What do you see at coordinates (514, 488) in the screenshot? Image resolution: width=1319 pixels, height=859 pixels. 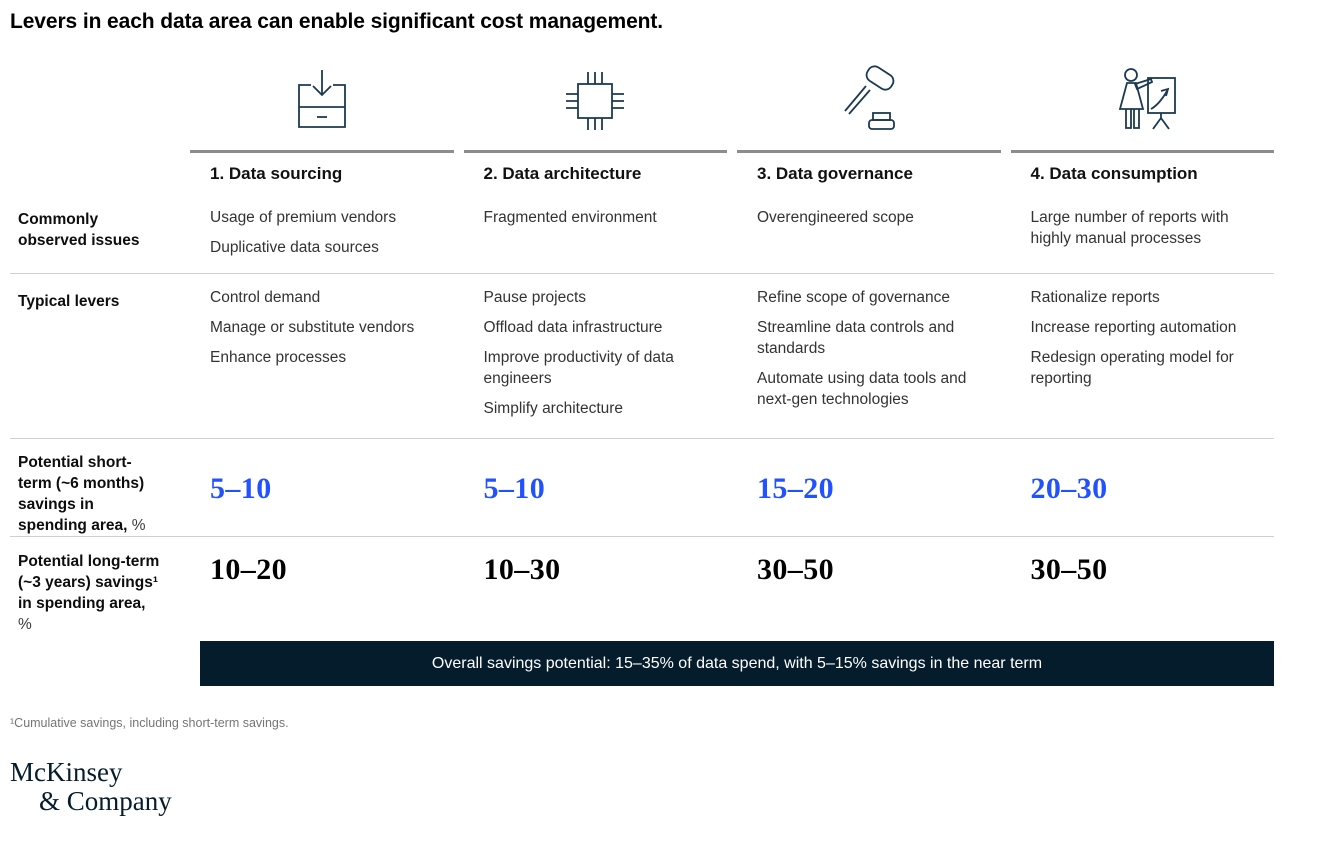 I see `short-term-value-data-architecture: 5–10` at bounding box center [514, 488].